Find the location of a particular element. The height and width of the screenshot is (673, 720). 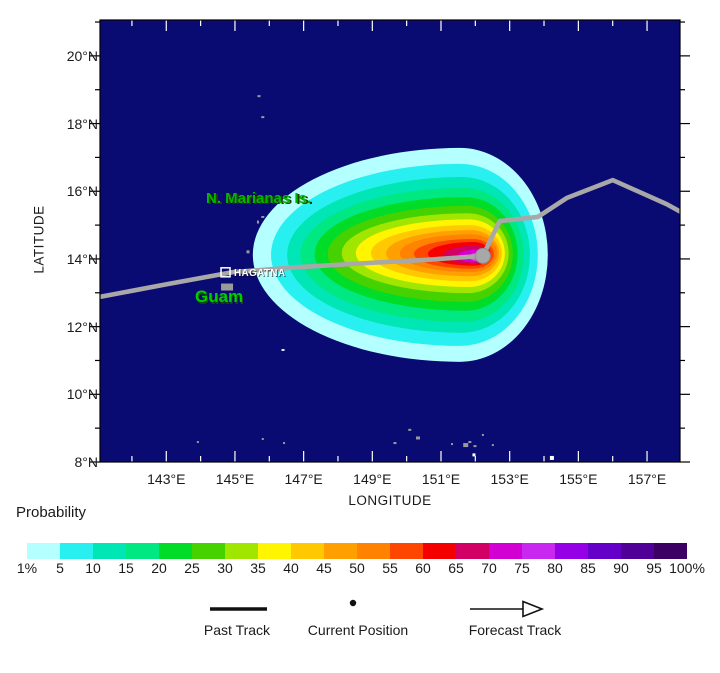

forecast-track-arrowhead-icon is located at coordinates (533, 609).